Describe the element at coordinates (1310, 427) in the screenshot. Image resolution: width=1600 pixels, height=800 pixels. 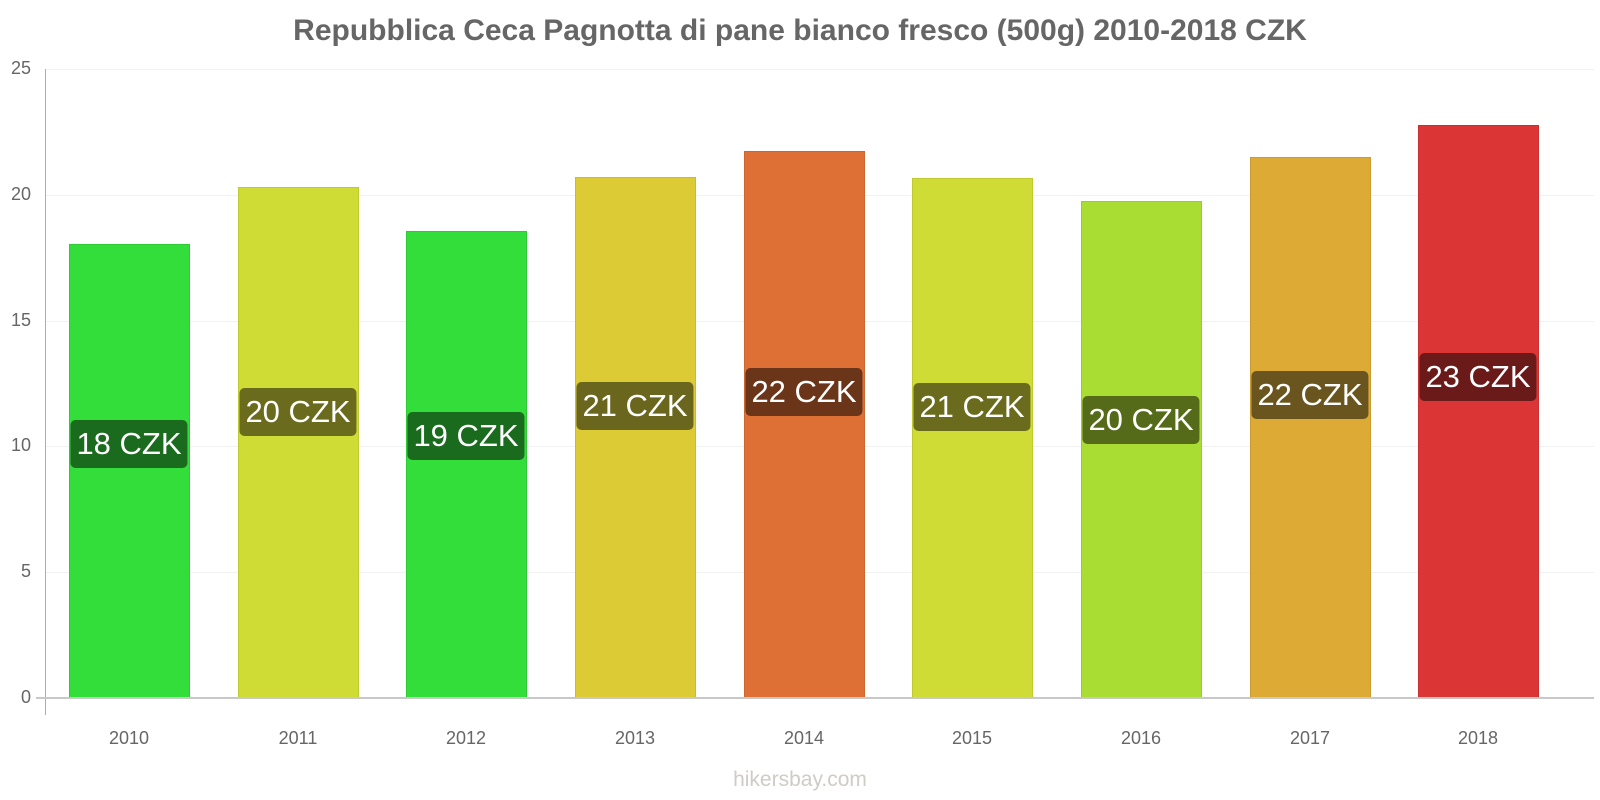
I see `bar-2017` at that location.